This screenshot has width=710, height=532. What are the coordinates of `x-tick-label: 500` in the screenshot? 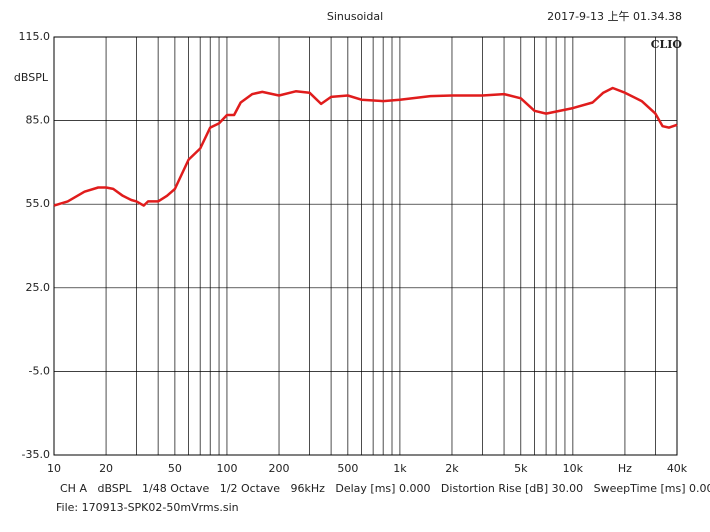 It's located at (347, 468).